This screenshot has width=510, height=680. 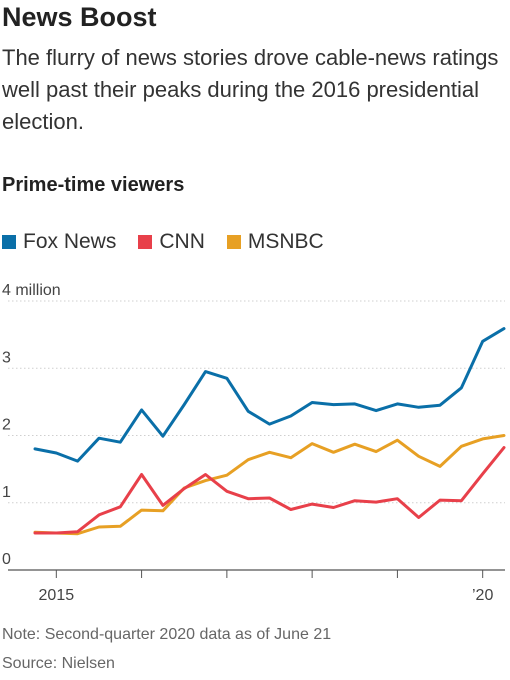 What do you see at coordinates (70, 241) in the screenshot?
I see `legend-label-fox-news: Fox News` at bounding box center [70, 241].